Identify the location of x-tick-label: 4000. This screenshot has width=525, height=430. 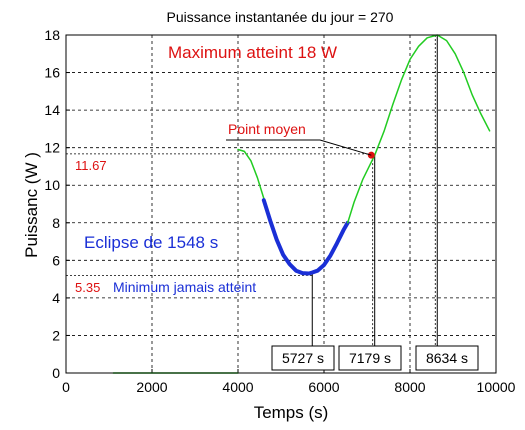
(237, 387).